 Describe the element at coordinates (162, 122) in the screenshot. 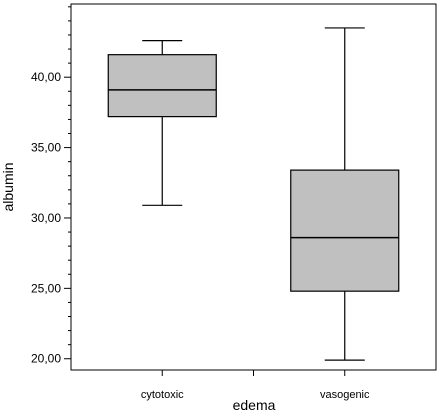

I see `box-cytotoxic` at that location.